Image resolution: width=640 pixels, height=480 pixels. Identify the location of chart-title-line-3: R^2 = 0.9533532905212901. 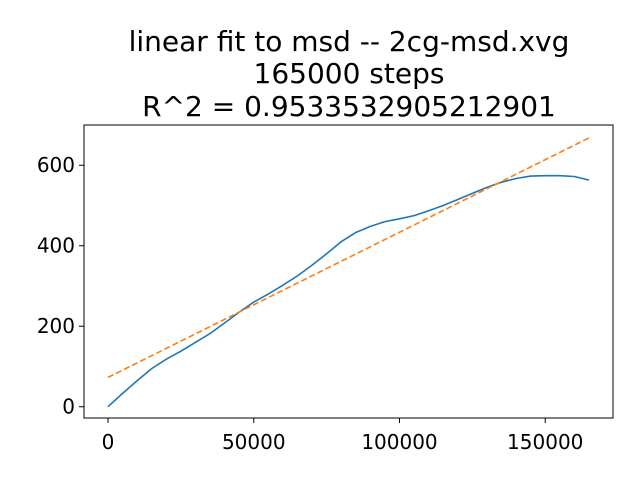
(349, 106).